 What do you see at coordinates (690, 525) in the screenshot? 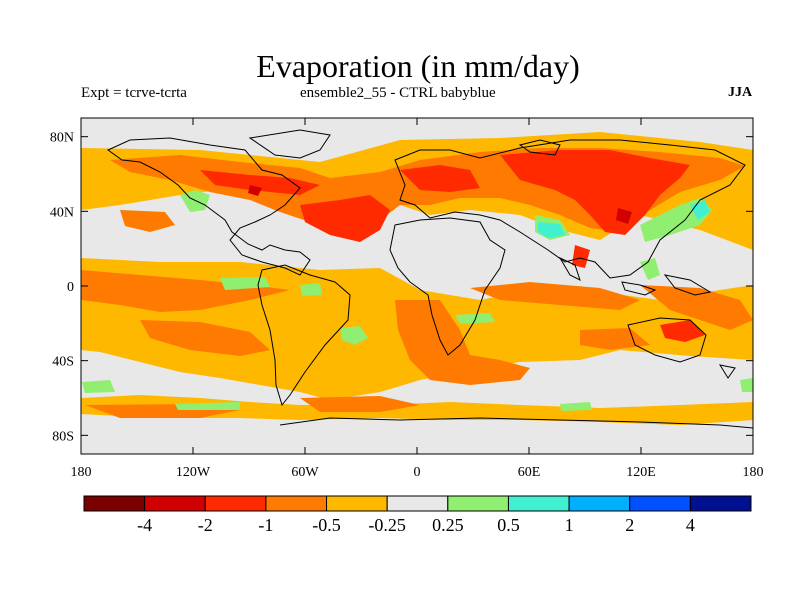
I see `colorbar-label: 4` at bounding box center [690, 525].